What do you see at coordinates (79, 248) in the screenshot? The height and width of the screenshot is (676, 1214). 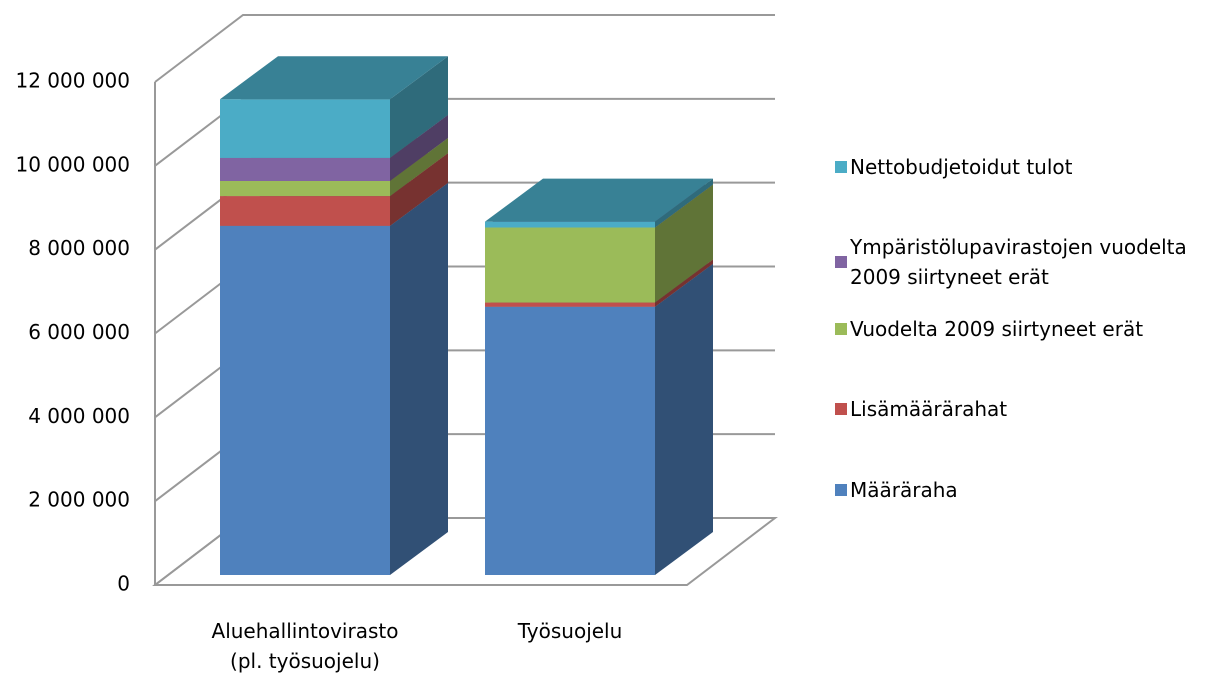 I see `y-tick-label: 8 000 000` at bounding box center [79, 248].